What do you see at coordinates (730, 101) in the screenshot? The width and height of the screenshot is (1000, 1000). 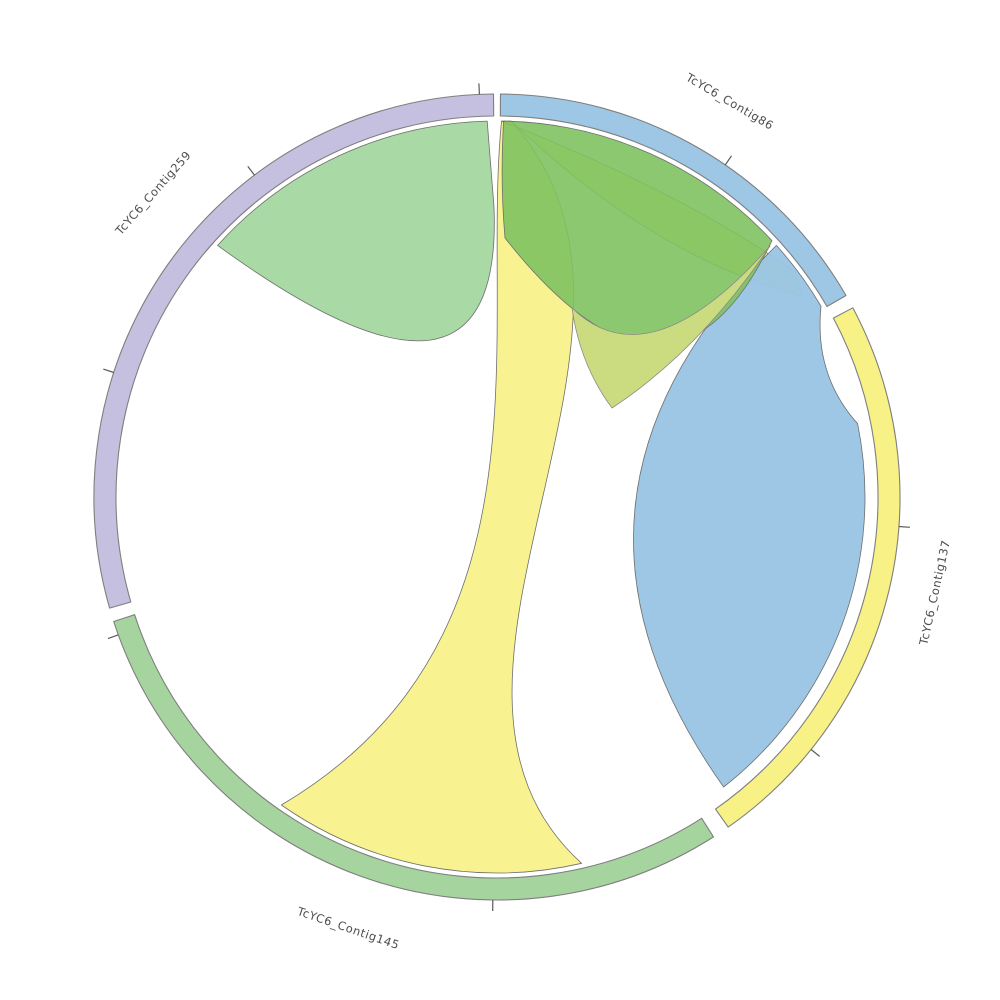 I see `segment-label-contig86: TcYC6_Contig86` at bounding box center [730, 101].